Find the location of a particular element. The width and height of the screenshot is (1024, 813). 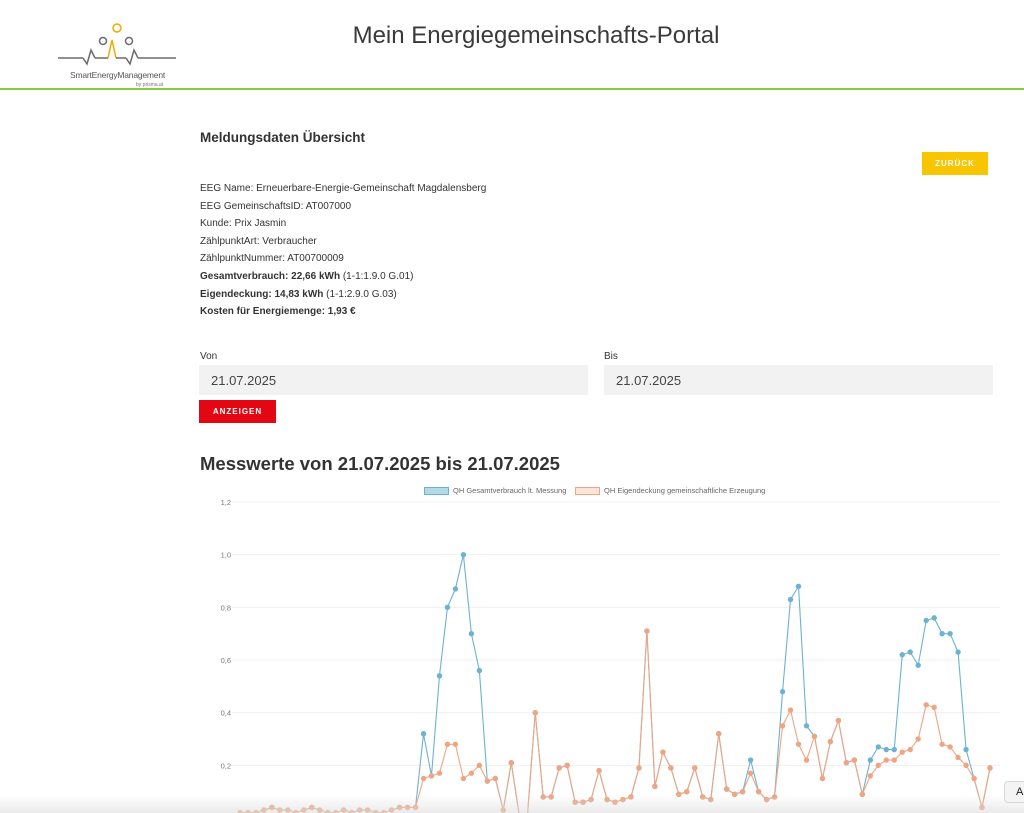

portal-title: Mein Energiegemeinschafts-Portal is located at coordinates (536, 35).